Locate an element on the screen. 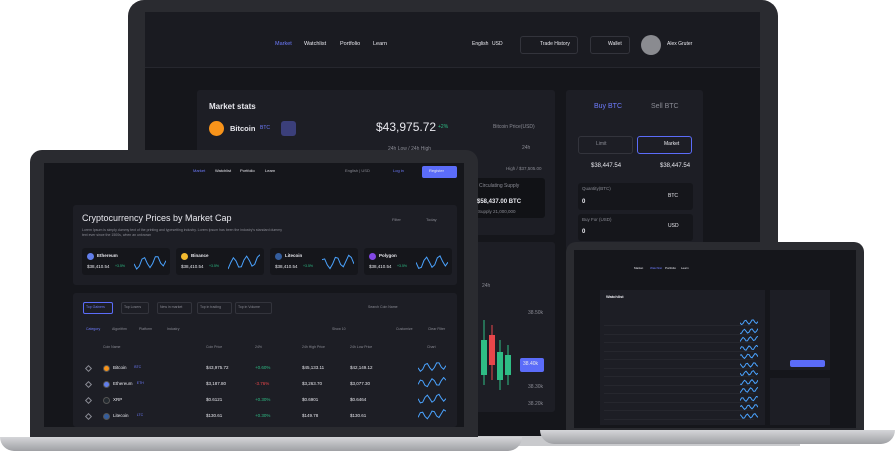  high-price: $3,263.70 is located at coordinates (312, 383).